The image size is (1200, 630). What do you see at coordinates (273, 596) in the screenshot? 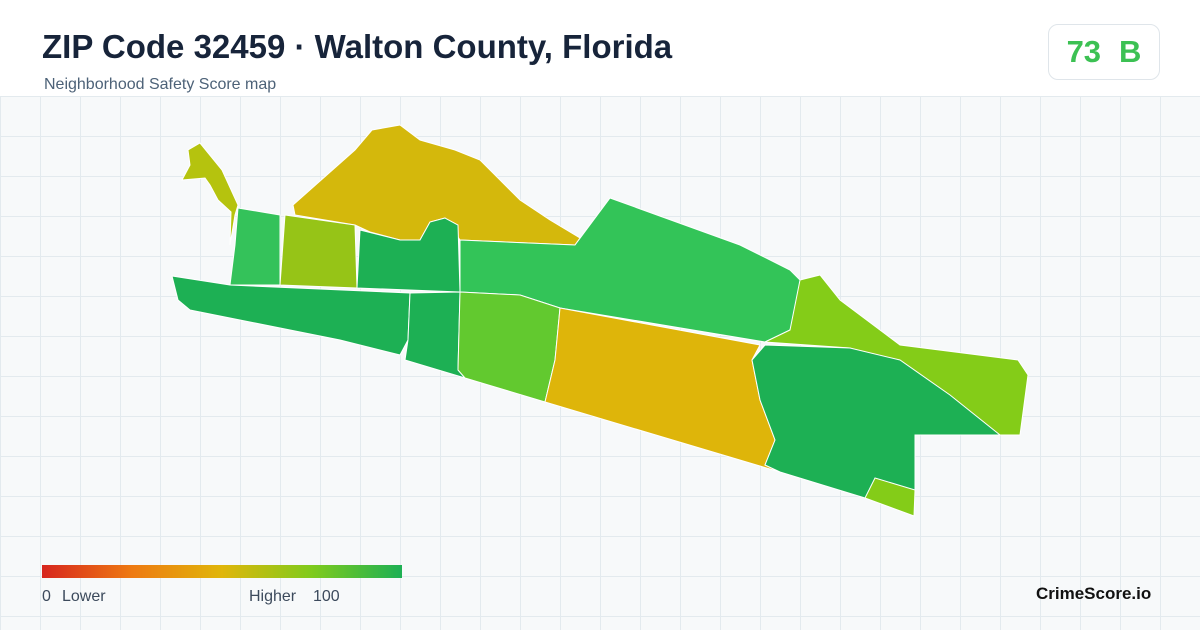
I see `legend-max-label: Higher` at bounding box center [273, 596].